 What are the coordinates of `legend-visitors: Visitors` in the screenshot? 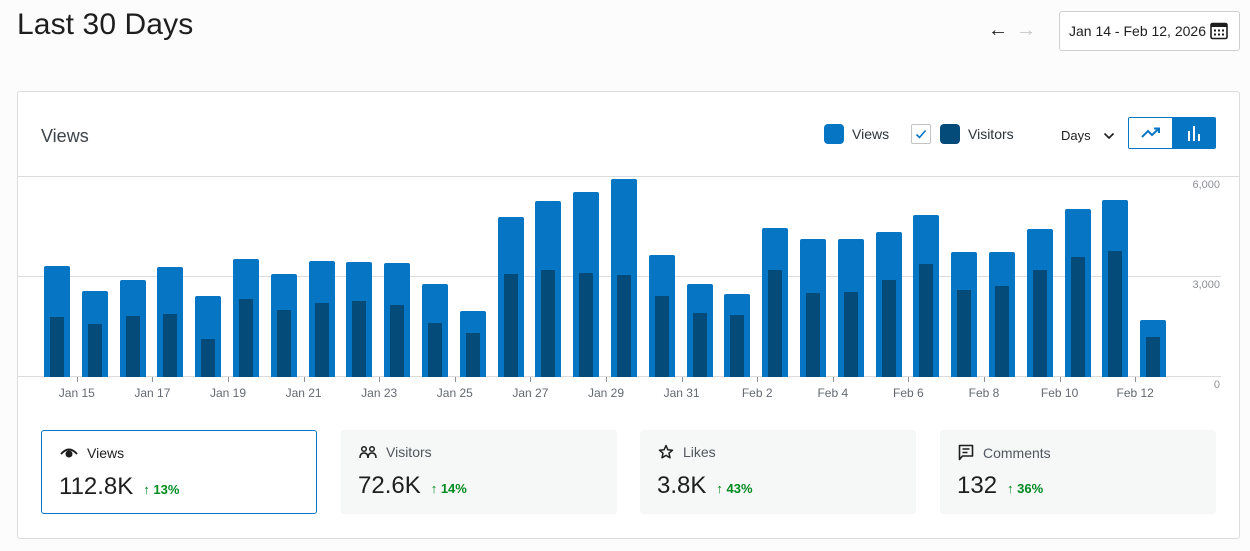 It's located at (962, 134).